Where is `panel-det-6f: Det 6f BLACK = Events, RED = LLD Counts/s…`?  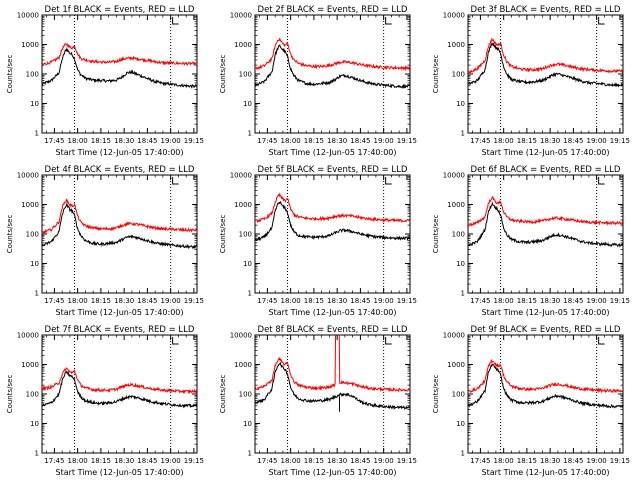 panel-det-6f: Det 6f BLACK = Events, RED = LLD Counts/s… is located at coordinates (531, 241).